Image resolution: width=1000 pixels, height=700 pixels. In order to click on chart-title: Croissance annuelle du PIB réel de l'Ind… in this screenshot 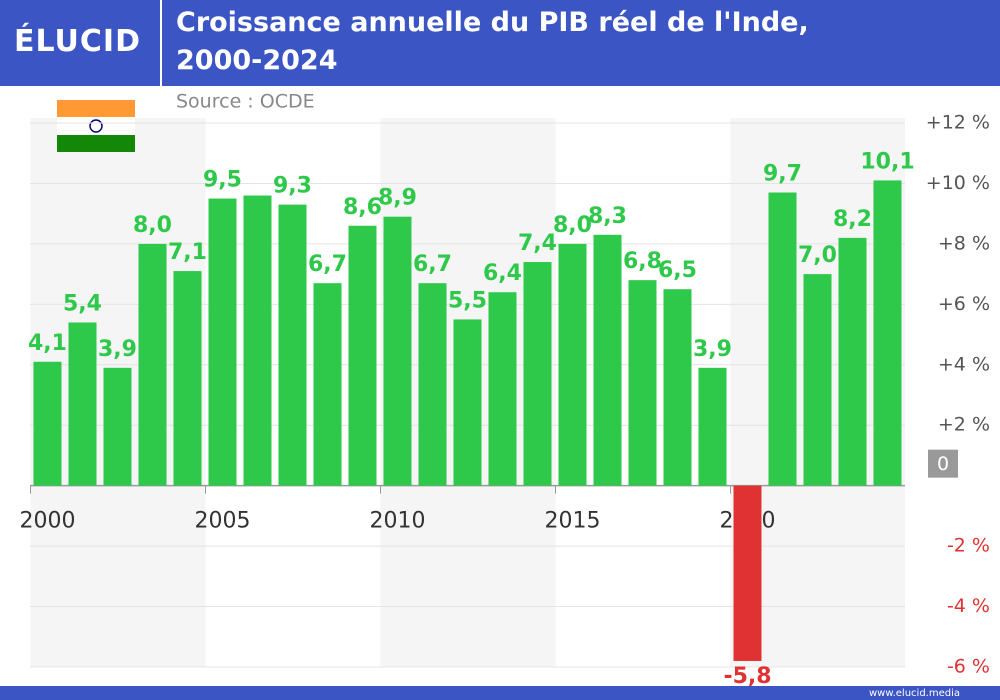, I will do `click(492, 41)`.